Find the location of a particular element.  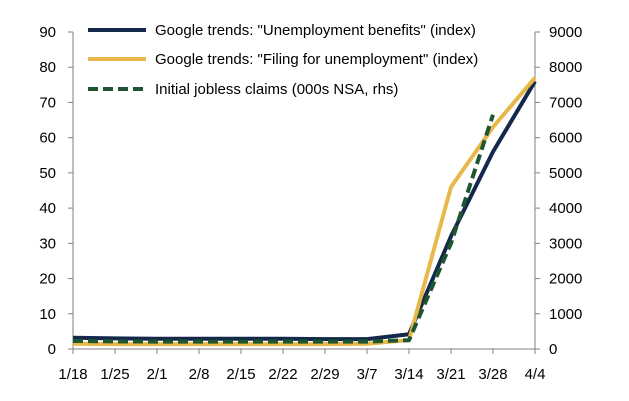

x-tick-label: 2/22 is located at coordinates (282, 374).